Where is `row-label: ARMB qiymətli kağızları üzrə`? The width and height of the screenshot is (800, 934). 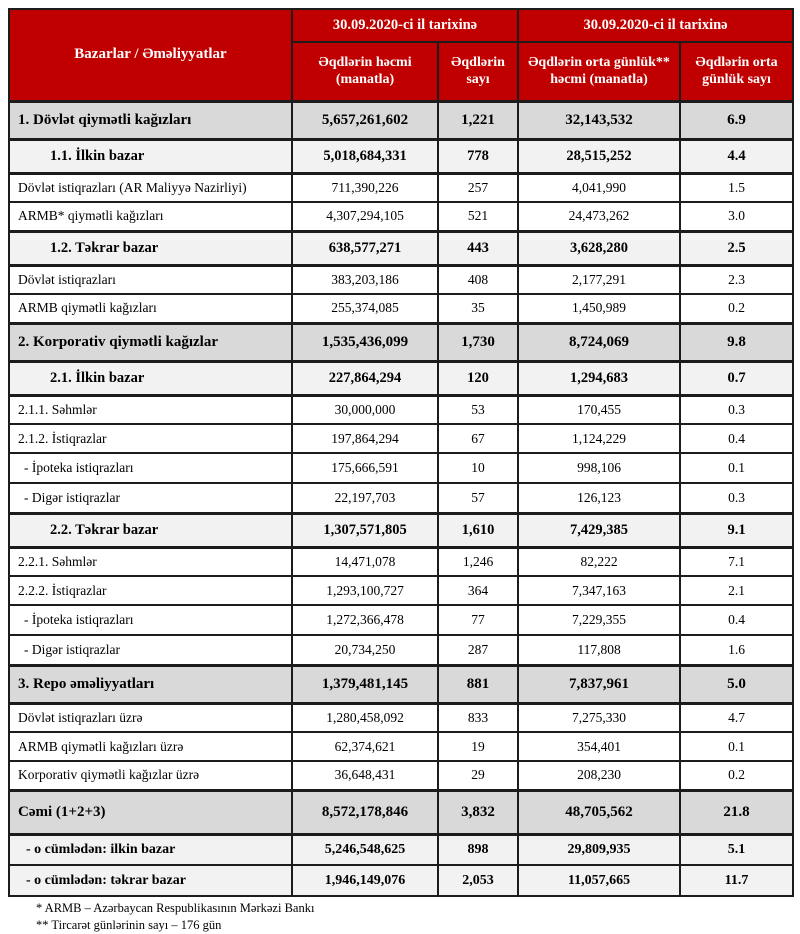
row-label: ARMB qiymətli kağızları üzrə is located at coordinates (150, 746).